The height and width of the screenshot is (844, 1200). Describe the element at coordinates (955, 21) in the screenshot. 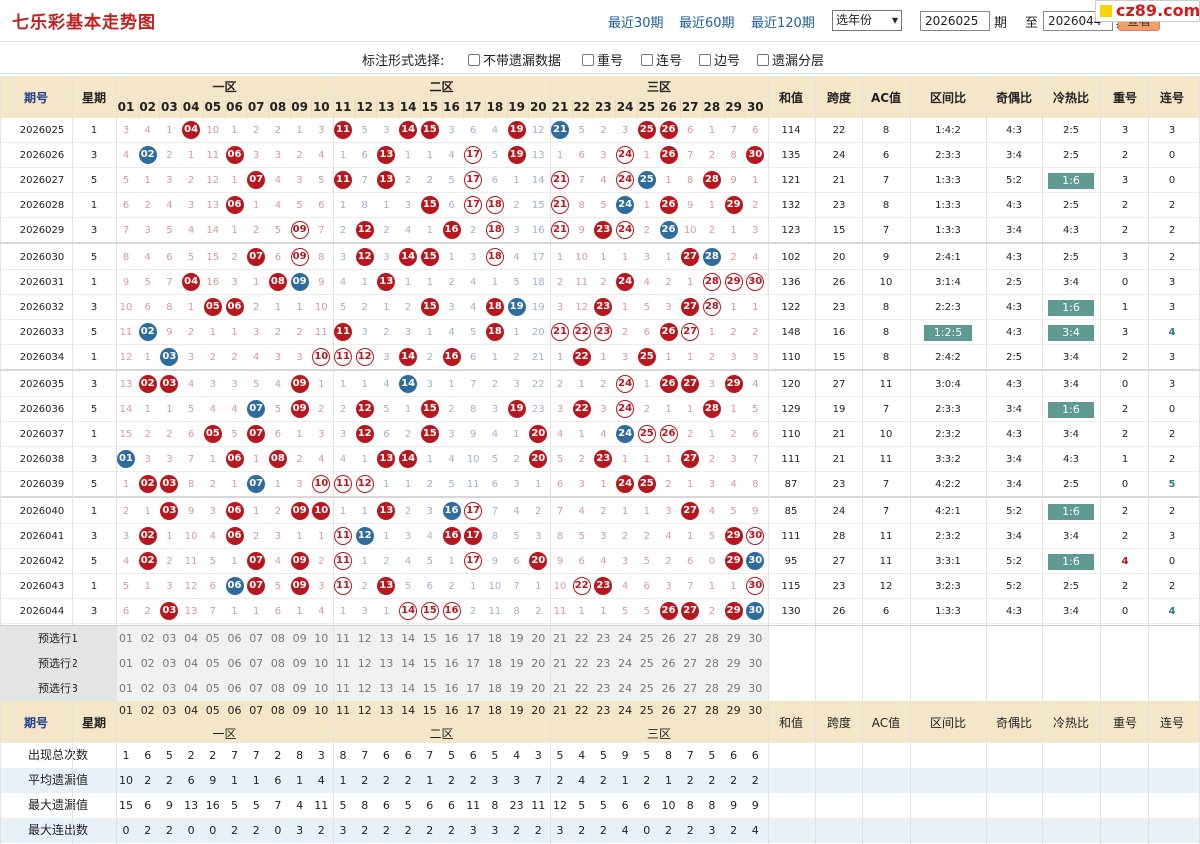

I see `from-issue-input: 2026025` at that location.